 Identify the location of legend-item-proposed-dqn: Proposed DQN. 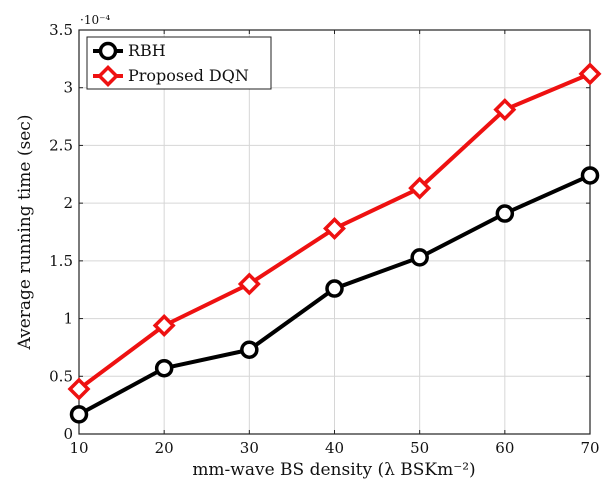
(171, 76).